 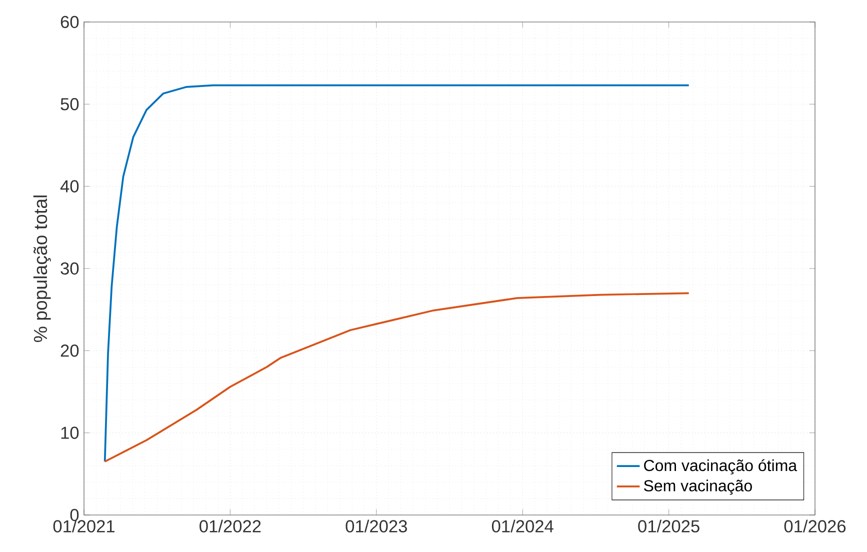 What do you see at coordinates (376, 526) in the screenshot?
I see `x-tick-label: 01/2023` at bounding box center [376, 526].